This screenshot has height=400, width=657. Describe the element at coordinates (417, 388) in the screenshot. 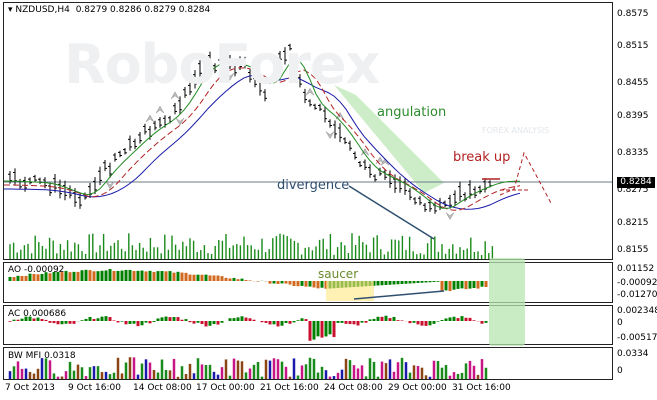

I see `time-label: 29 Oct 00:00` at that location.